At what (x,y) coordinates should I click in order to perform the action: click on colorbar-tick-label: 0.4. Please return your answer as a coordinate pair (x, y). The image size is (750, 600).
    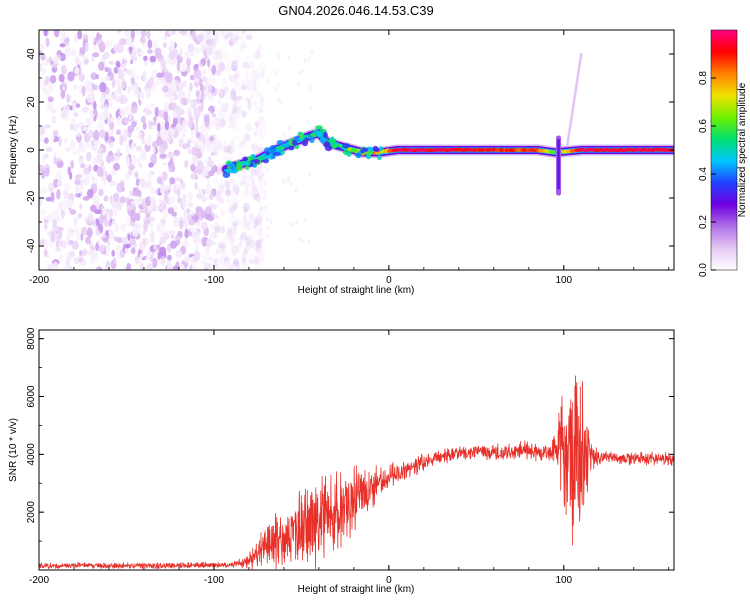
    Looking at the image, I should click on (703, 174).